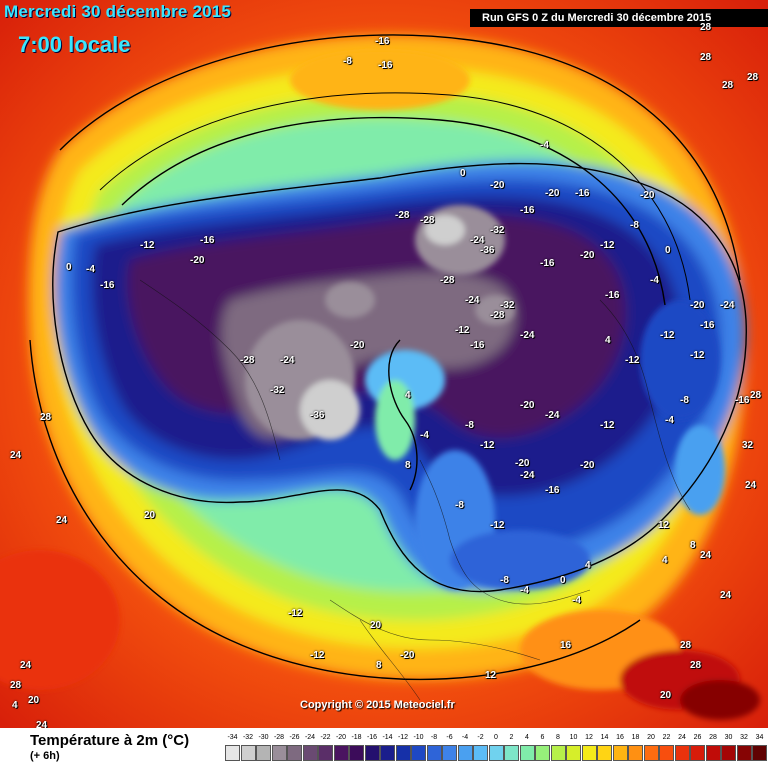 The width and height of the screenshot is (768, 768). What do you see at coordinates (527, 737) in the screenshot?
I see `legend-tick-label: 4` at bounding box center [527, 737].